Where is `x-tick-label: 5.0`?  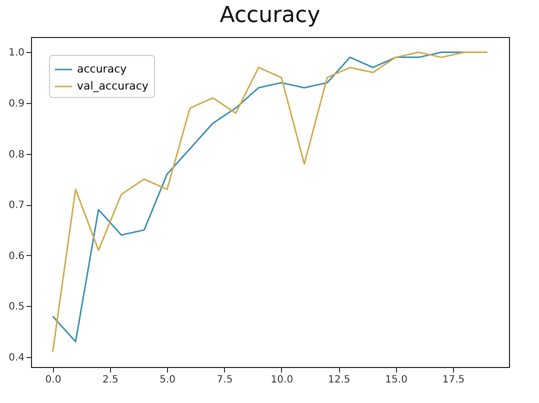 x-tick-label: 5.0 is located at coordinates (168, 380).